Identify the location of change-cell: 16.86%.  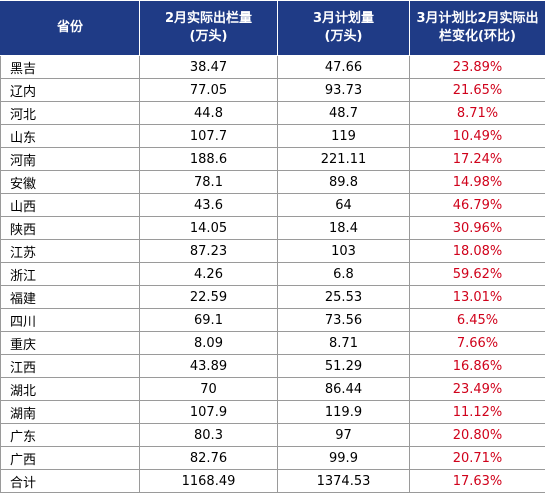
(477, 366).